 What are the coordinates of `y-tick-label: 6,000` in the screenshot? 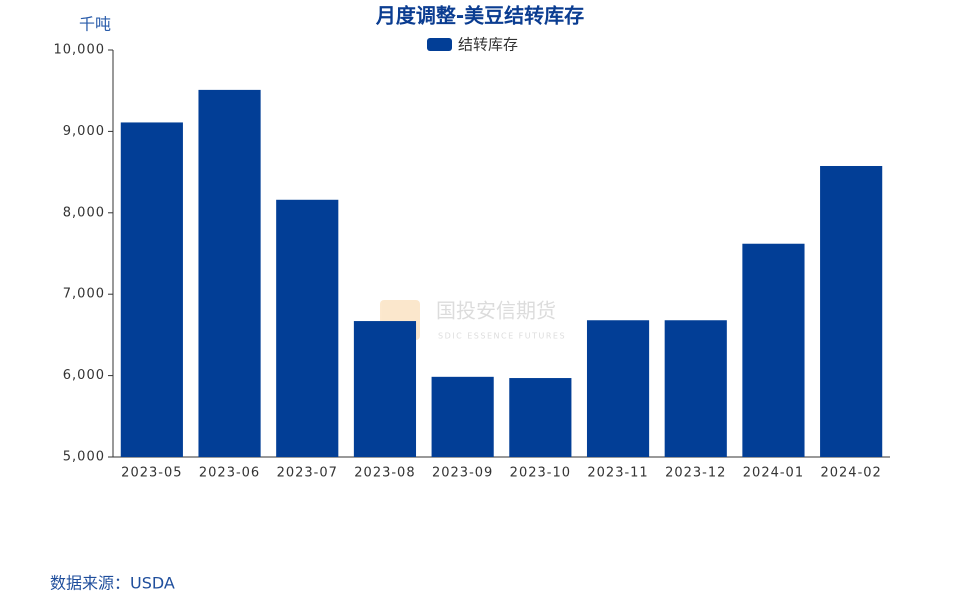 It's located at (84, 375).